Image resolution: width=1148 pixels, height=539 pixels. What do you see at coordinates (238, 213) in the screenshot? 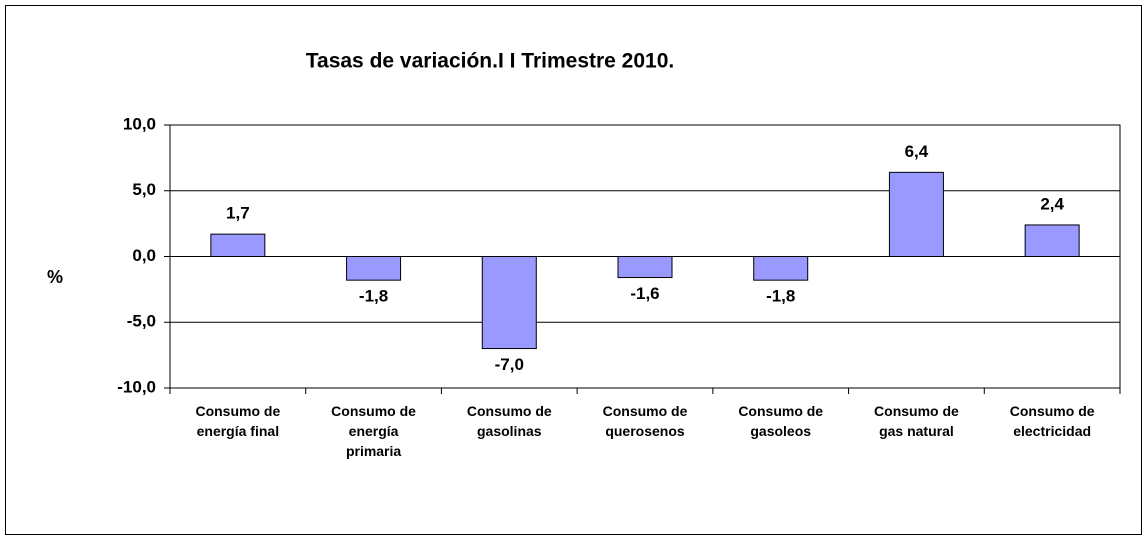
I see `value-label: 1,7` at bounding box center [238, 213].